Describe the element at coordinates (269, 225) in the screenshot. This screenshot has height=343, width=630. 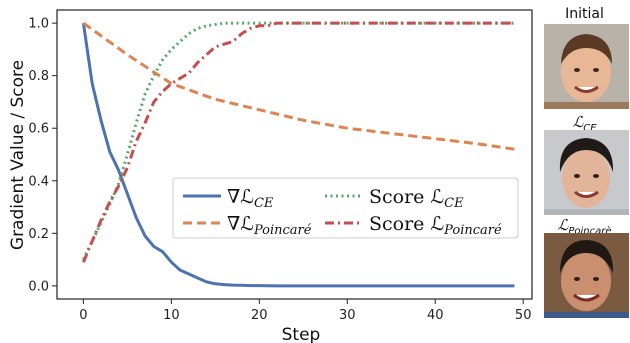
I see `legend-entry-1: ∇ℒPoincaré` at that location.